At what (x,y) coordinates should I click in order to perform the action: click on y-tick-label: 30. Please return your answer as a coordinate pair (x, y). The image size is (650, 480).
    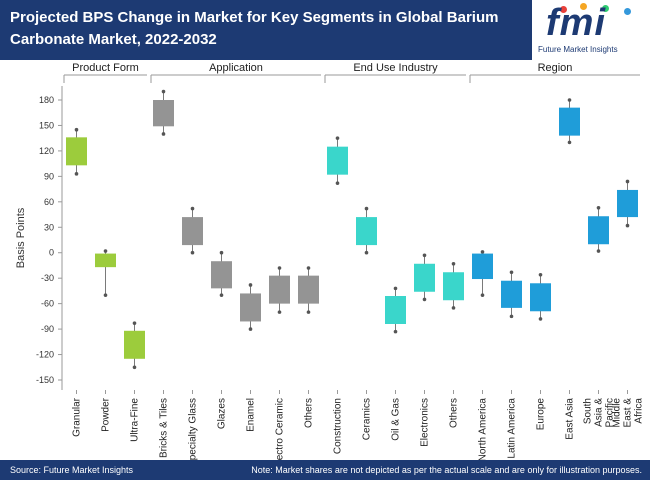
    Looking at the image, I should click on (49, 227).